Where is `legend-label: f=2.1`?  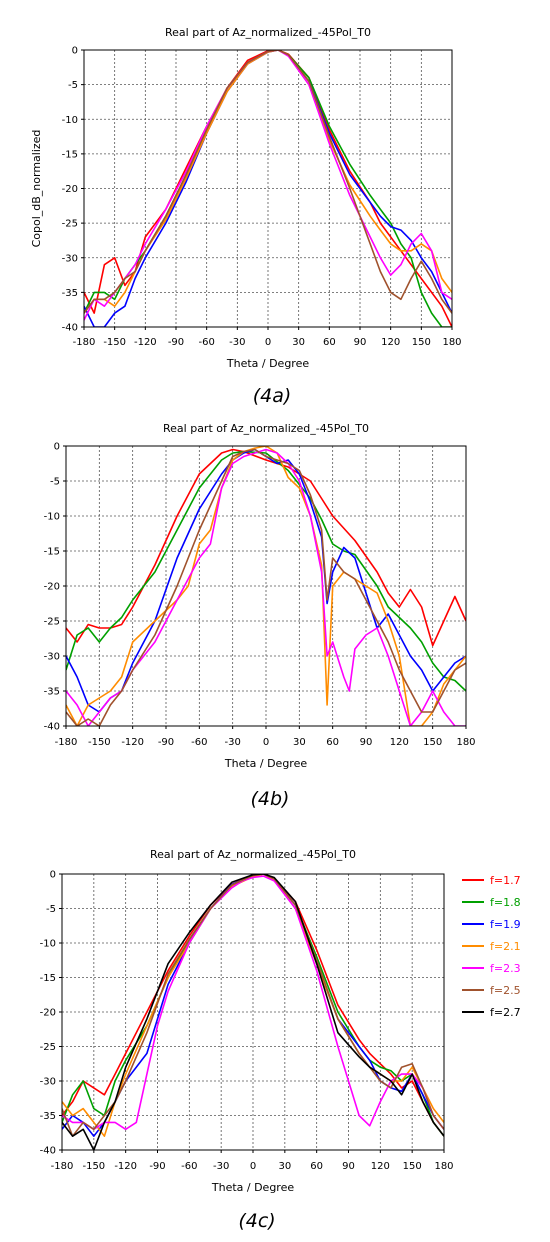 legend-label: f=2.1 is located at coordinates (505, 946).